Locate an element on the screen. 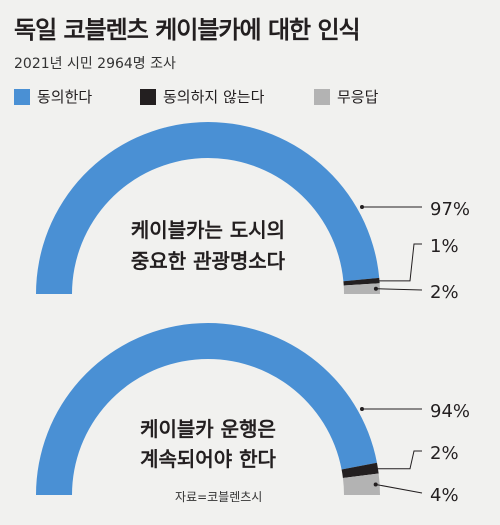 Image resolution: width=500 pixels, height=525 pixels. chart2-value-label-no-answer: 4% is located at coordinates (444, 495).